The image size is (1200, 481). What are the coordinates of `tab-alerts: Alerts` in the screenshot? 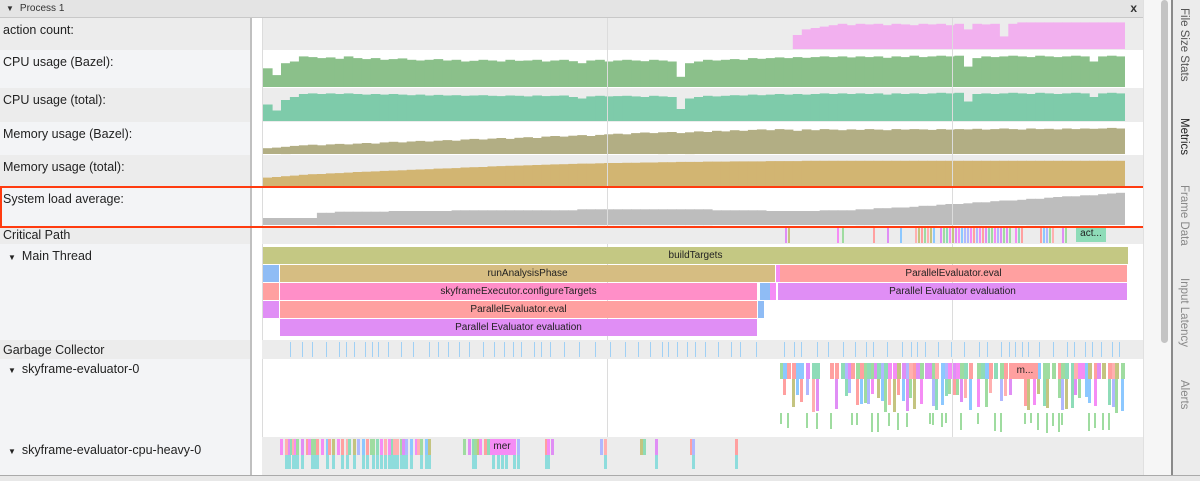 It's located at (1184, 395).